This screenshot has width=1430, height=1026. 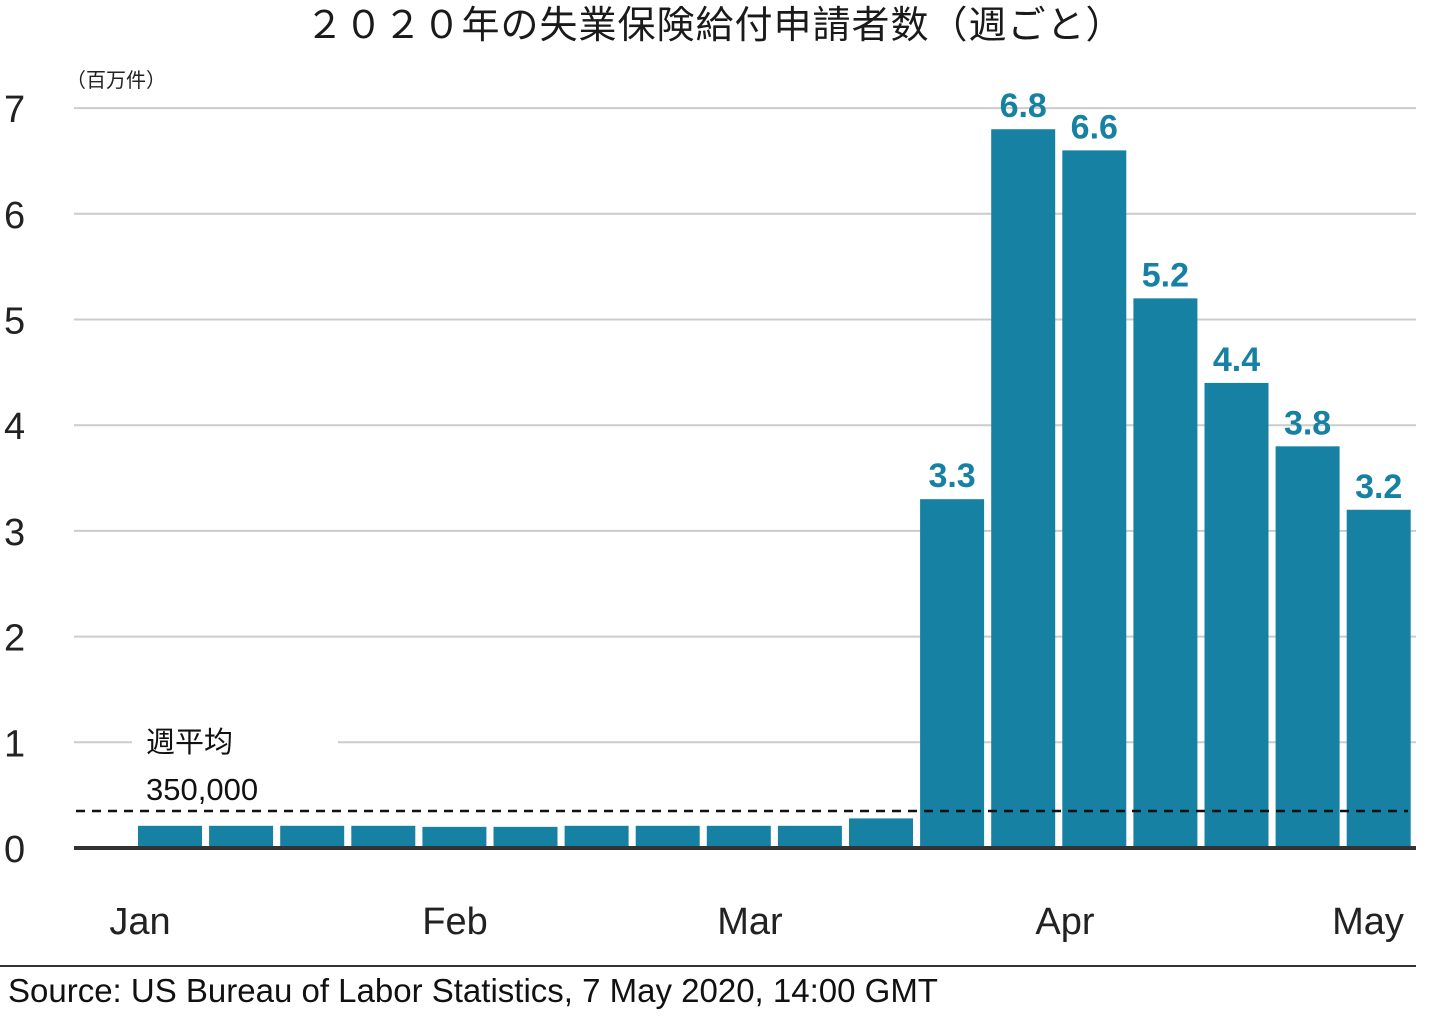 What do you see at coordinates (139, 922) in the screenshot?
I see `x-tick-label: Jan` at bounding box center [139, 922].